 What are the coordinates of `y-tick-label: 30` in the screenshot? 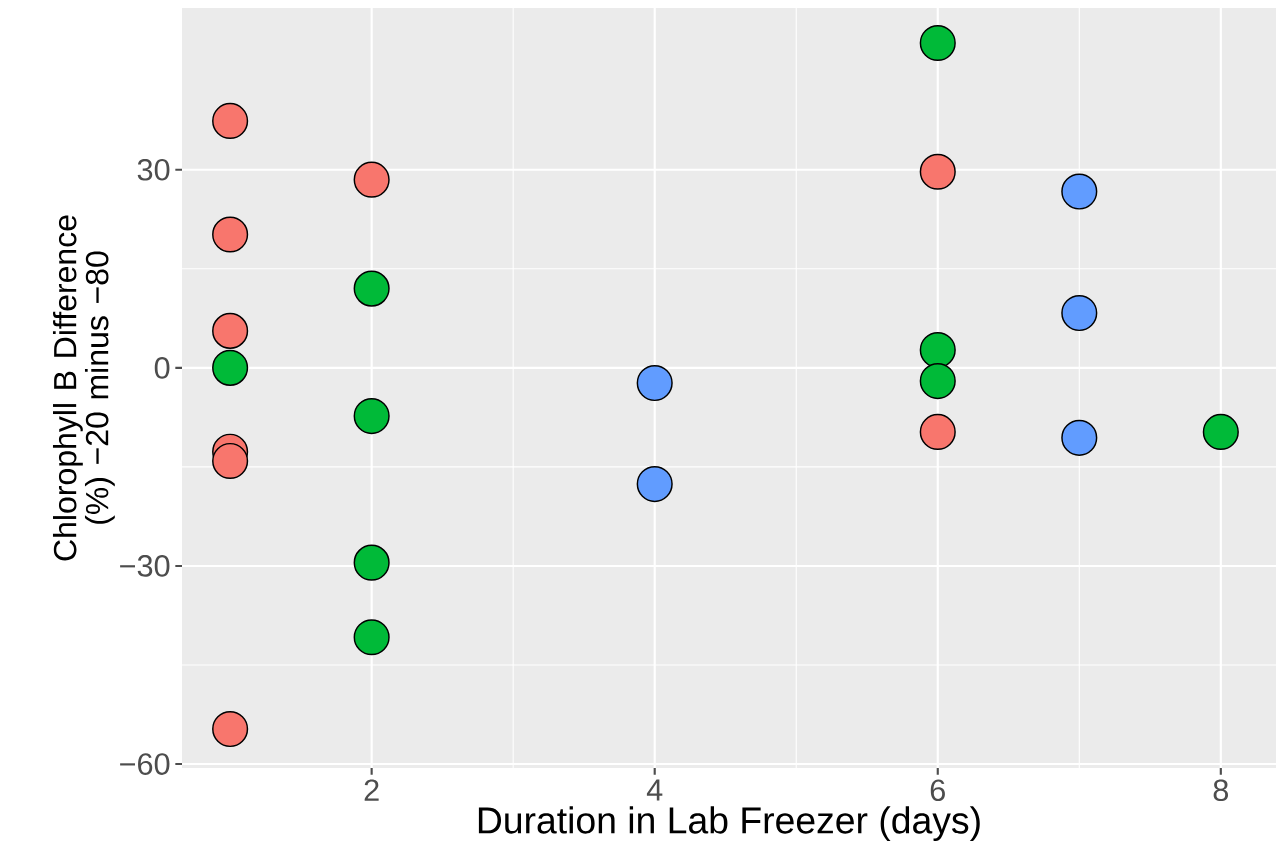 It's located at (153, 169).